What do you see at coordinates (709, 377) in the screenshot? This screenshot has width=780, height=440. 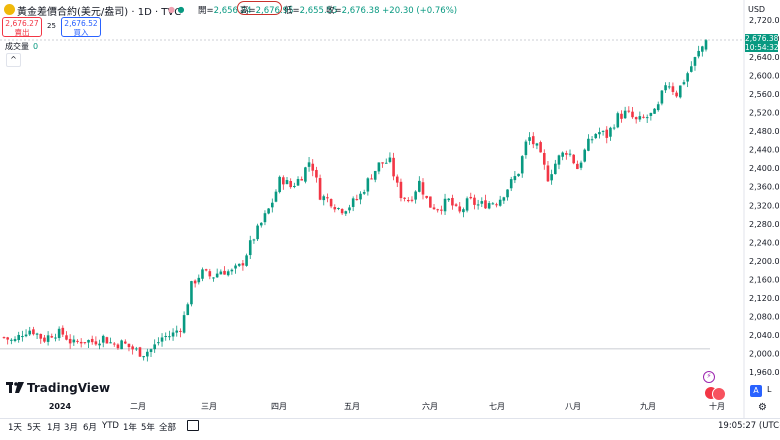 I see `lightning-icon: ⚡` at bounding box center [709, 377].